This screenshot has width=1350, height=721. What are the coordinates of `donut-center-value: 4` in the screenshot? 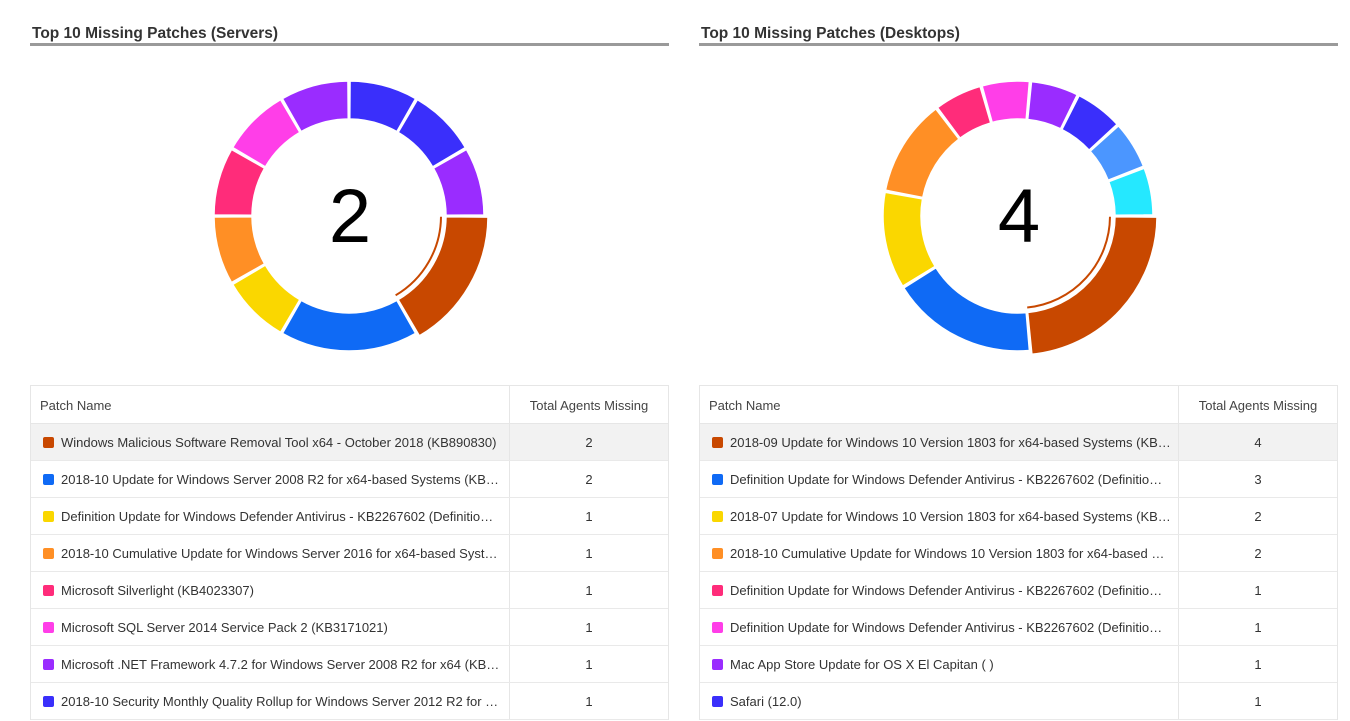 It's located at (1019, 216).